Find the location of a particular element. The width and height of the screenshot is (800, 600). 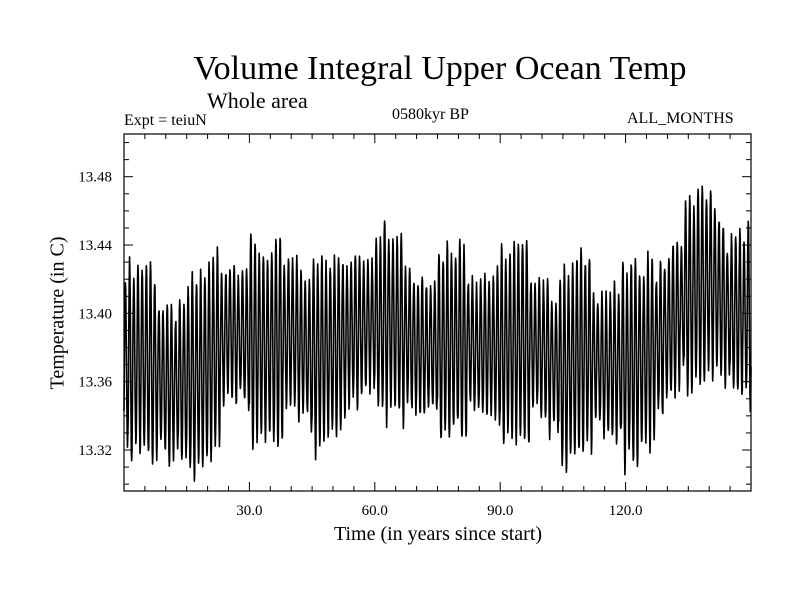

y-tick-label: 13.32 is located at coordinates (95, 451).